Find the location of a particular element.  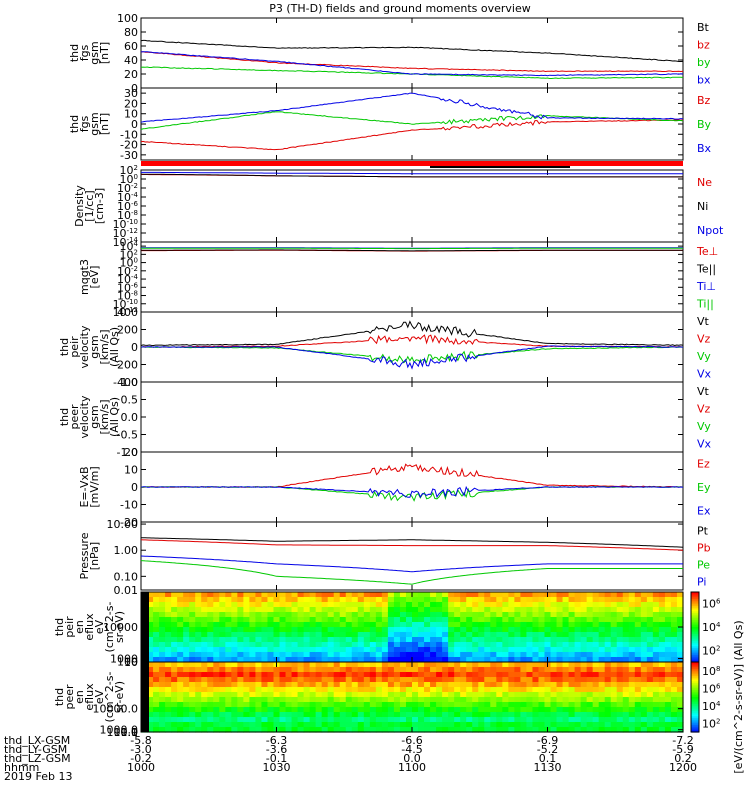

tick-exponent: -10 is located at coordinates (132, 302).